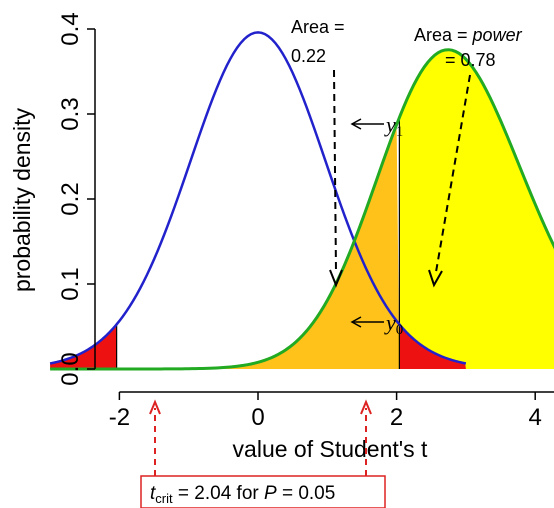  I want to click on t-crit-right-arrowhead, so click(366, 407).